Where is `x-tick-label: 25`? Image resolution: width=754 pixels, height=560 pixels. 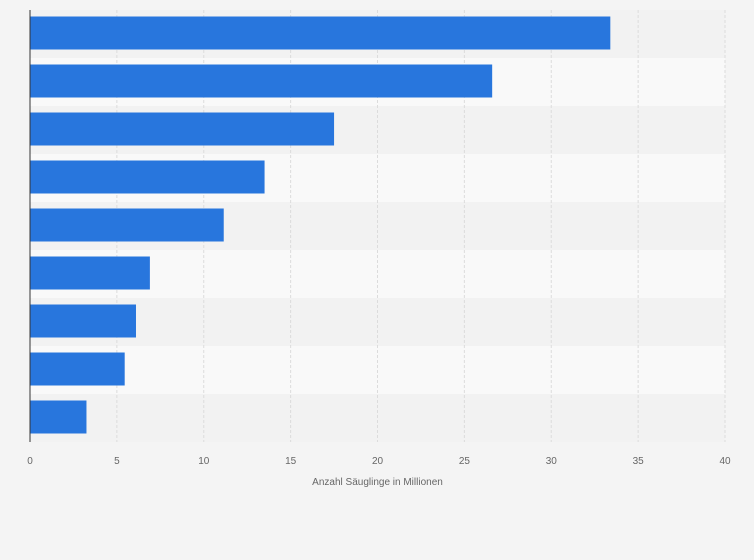
x-tick-label: 25 is located at coordinates (465, 461).